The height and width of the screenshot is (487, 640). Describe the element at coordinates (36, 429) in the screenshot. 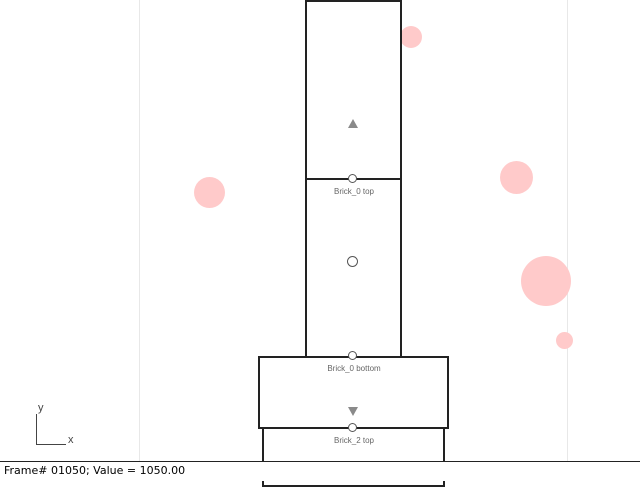

I see `axis-y-line` at that location.